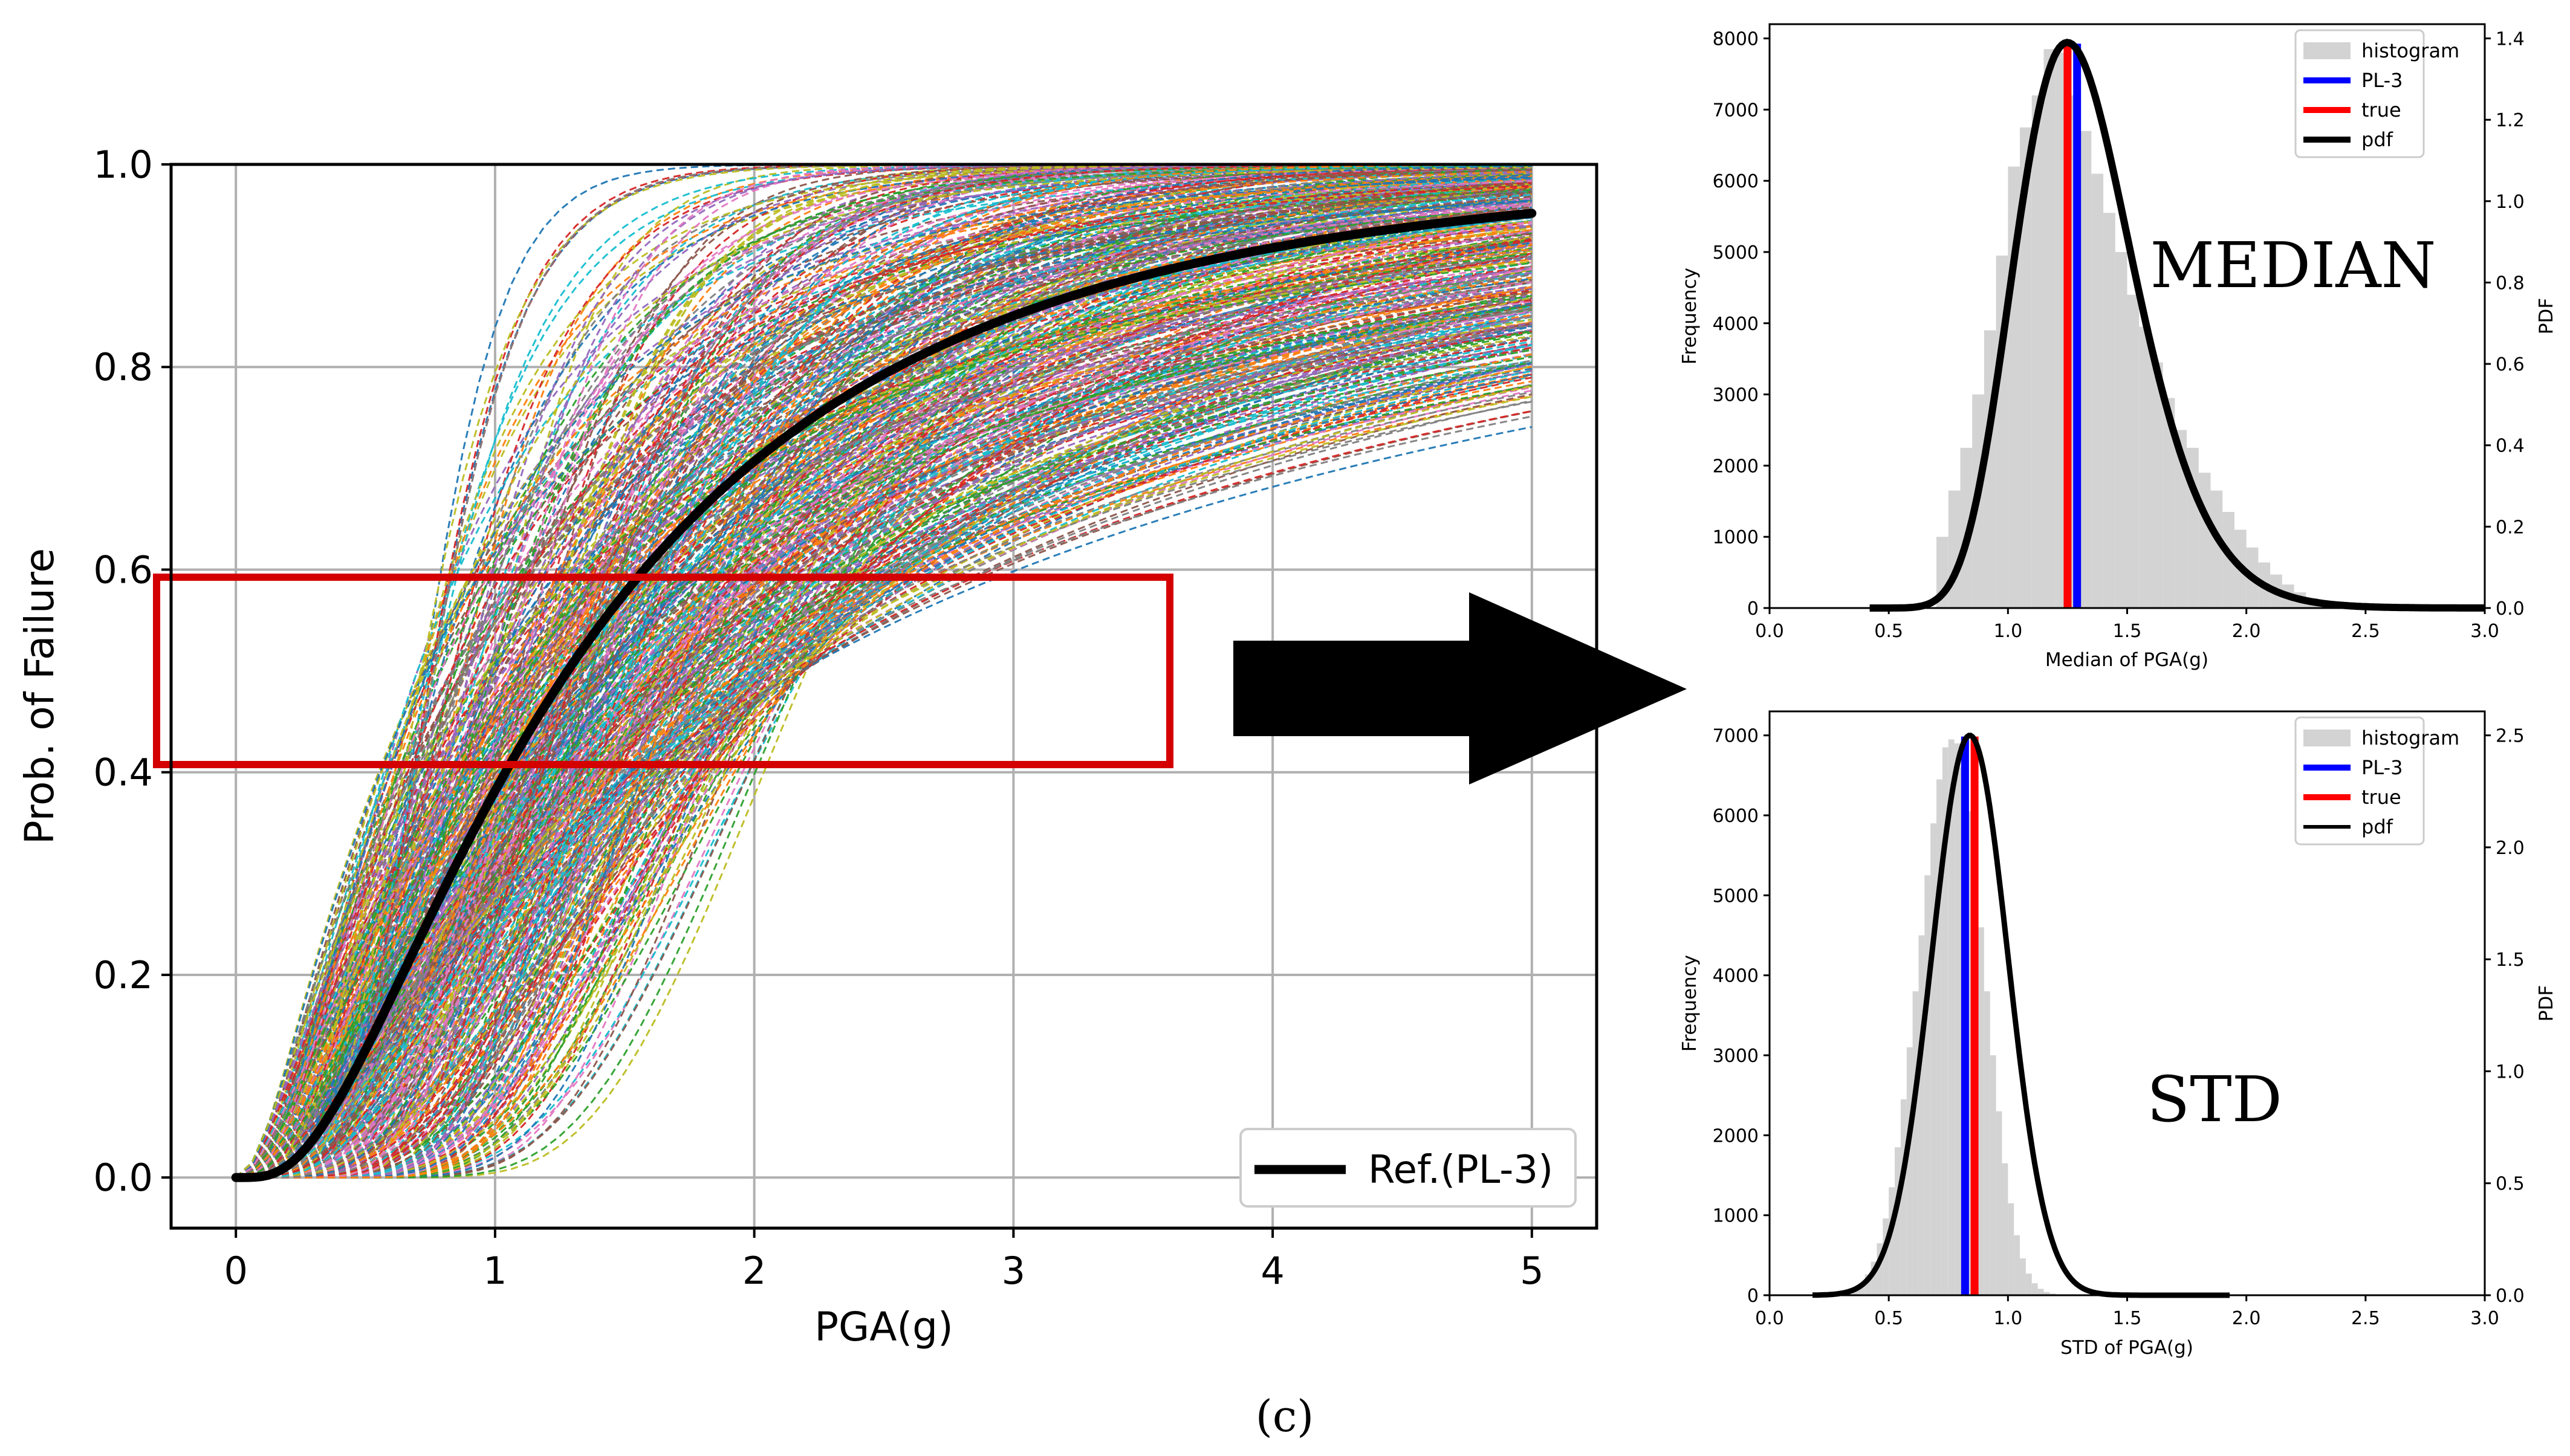 The height and width of the screenshot is (1456, 2570). What do you see at coordinates (2127, 1318) in the screenshot?
I see `x-tick-label: 1.5` at bounding box center [2127, 1318].